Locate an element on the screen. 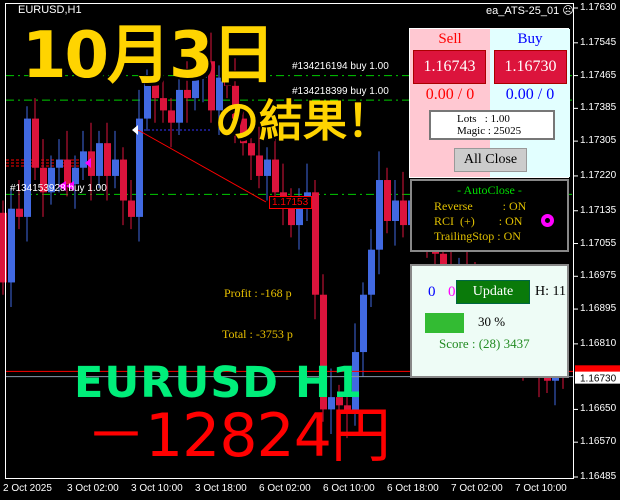 This screenshot has width=620, height=500. magenta-count: 0 is located at coordinates (452, 292).